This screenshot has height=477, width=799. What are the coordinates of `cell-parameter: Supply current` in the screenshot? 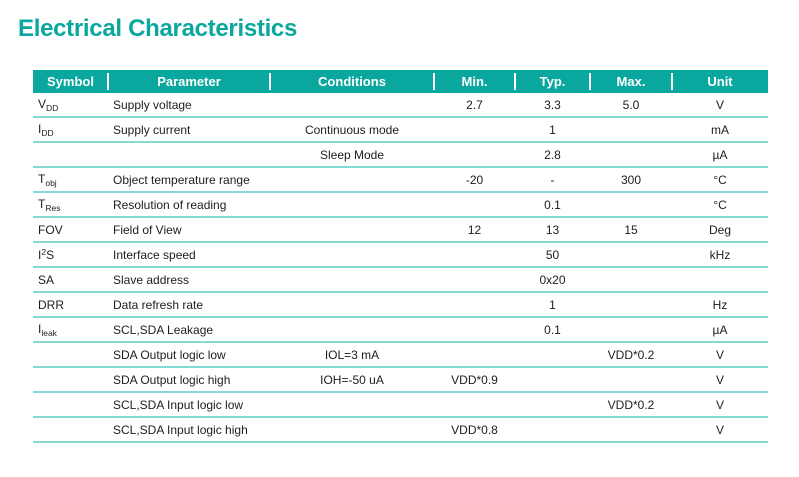 It's located at (189, 130).